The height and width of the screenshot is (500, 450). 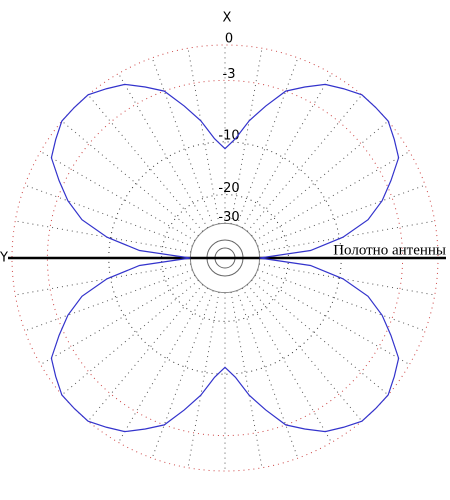 What do you see at coordinates (228, 188) in the screenshot?
I see `r-tick-label: -20` at bounding box center [228, 188].